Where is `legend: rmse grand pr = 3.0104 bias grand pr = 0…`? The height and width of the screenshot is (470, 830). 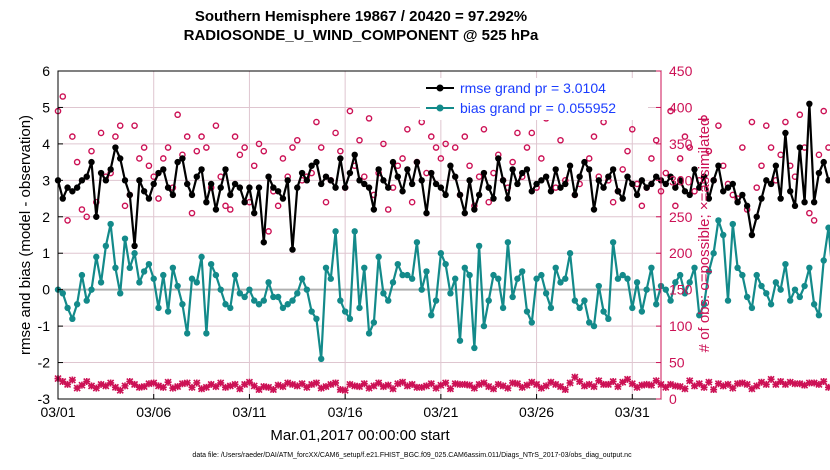
legend: rmse grand pr = 3.0104 bias grand pr = 0… is located at coordinates (534, 99).